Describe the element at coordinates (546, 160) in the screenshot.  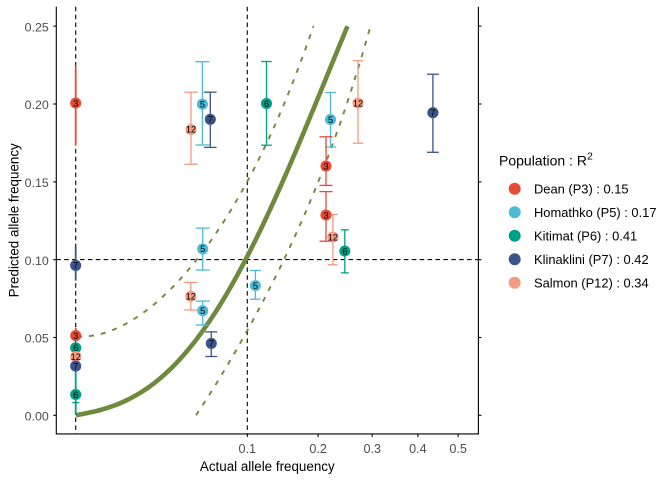
I see `svg-text: Population : R2` at that location.